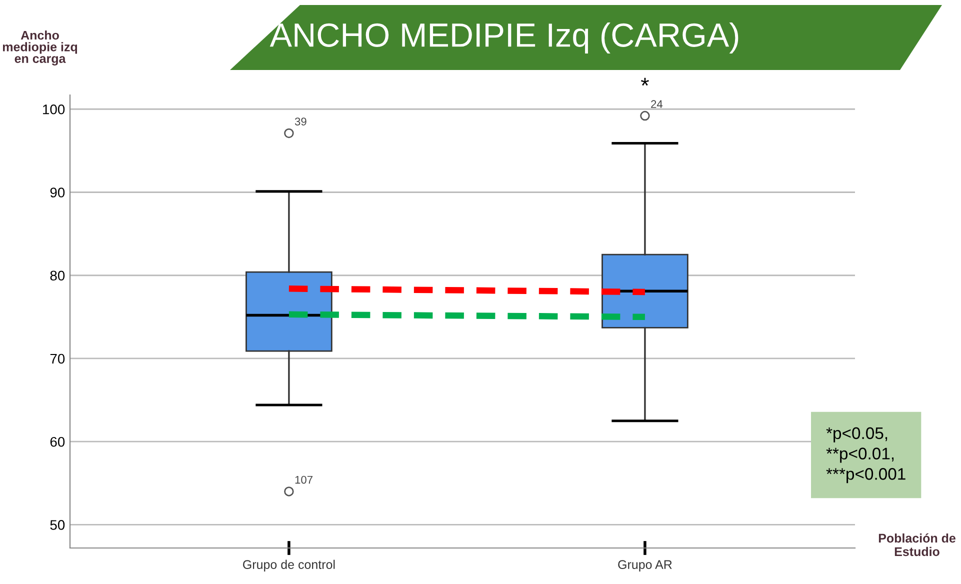  I want to click on y-tick-label: 80, so click(57, 275).